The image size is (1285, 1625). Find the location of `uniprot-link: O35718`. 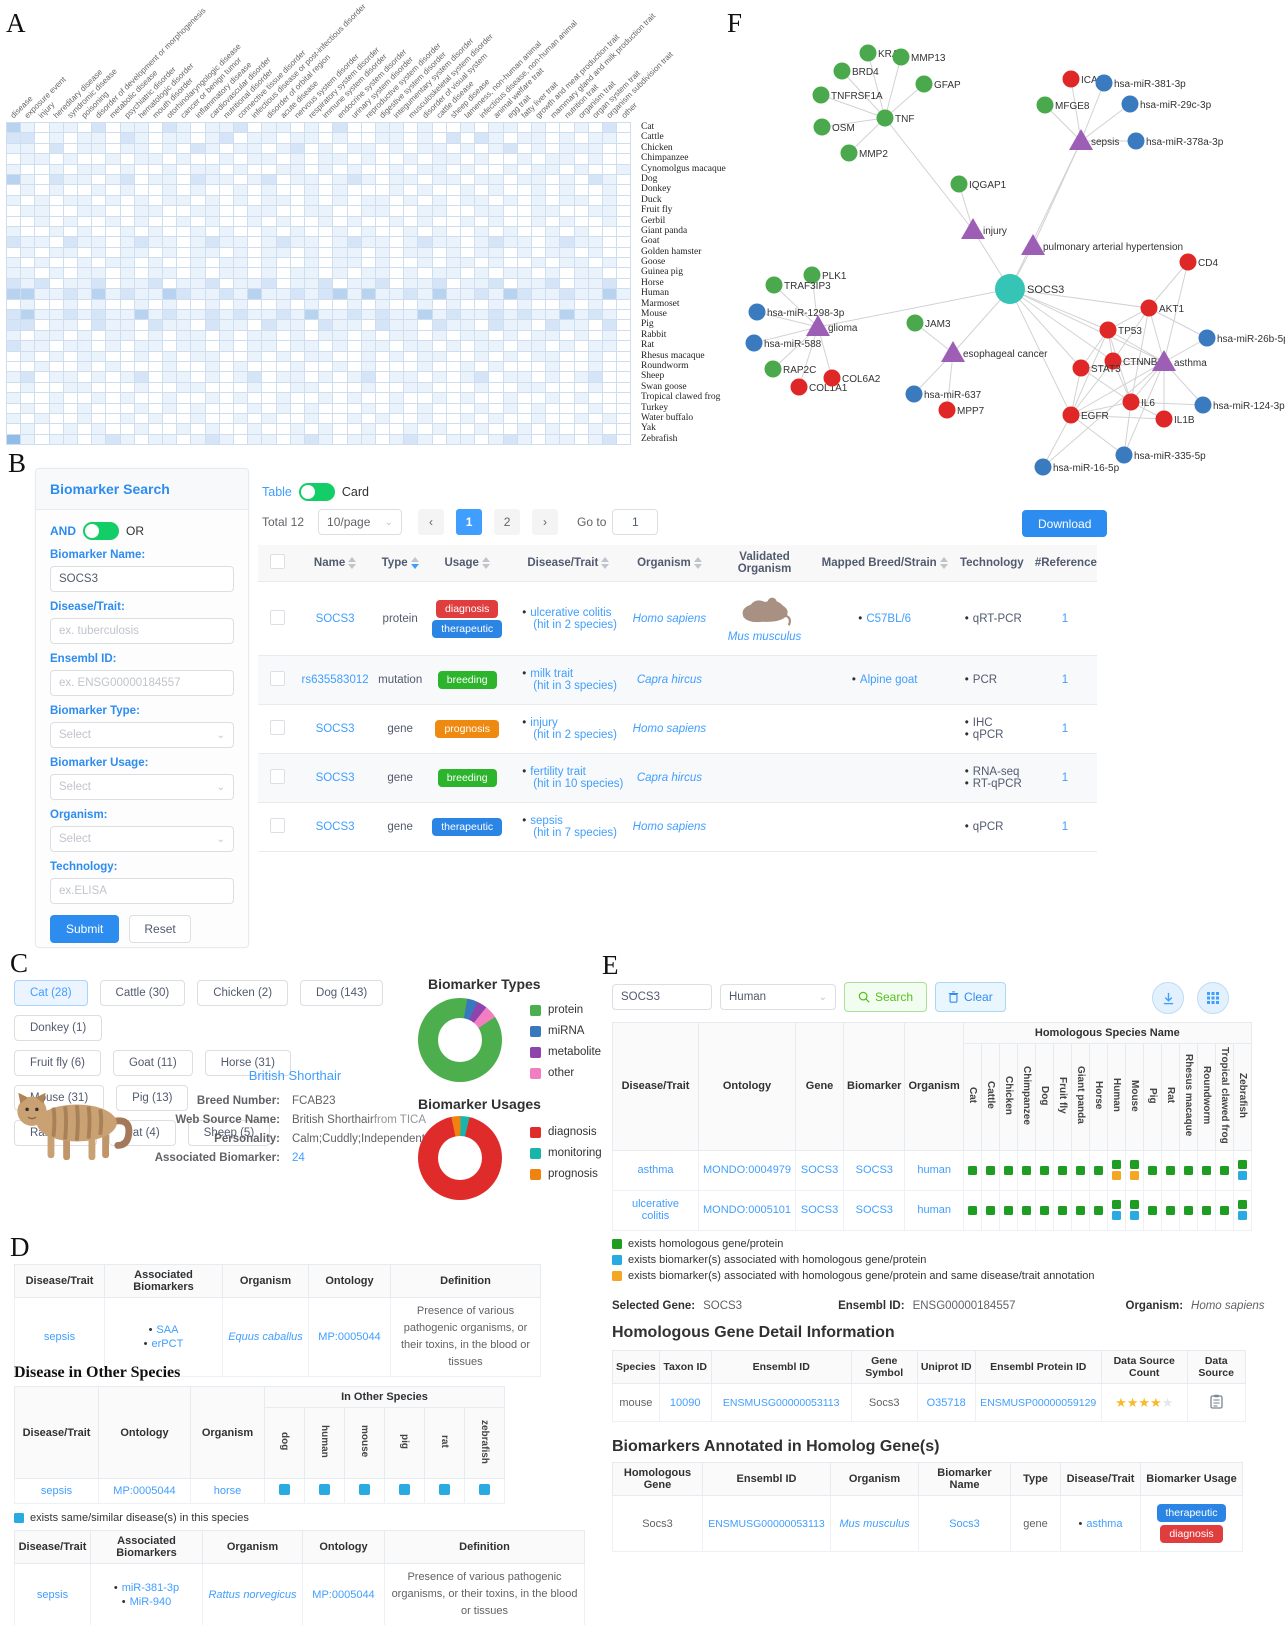

uniprot-link: O35718 is located at coordinates (946, 1402).